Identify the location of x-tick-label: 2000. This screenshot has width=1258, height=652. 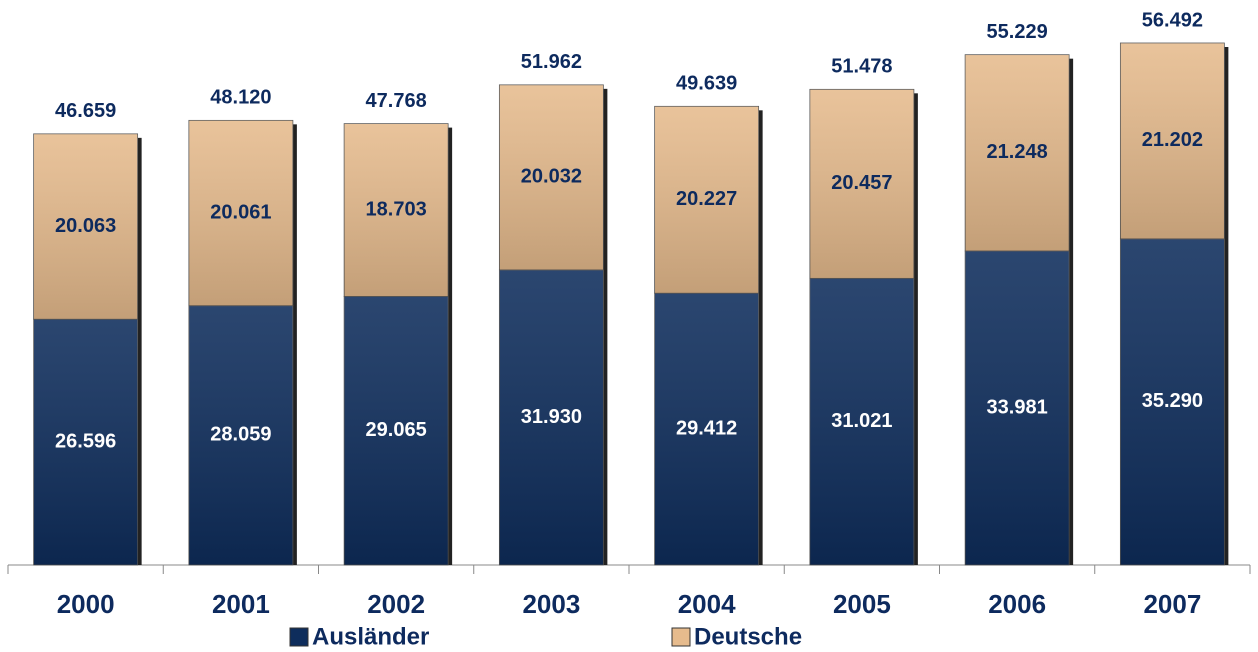
(86, 604).